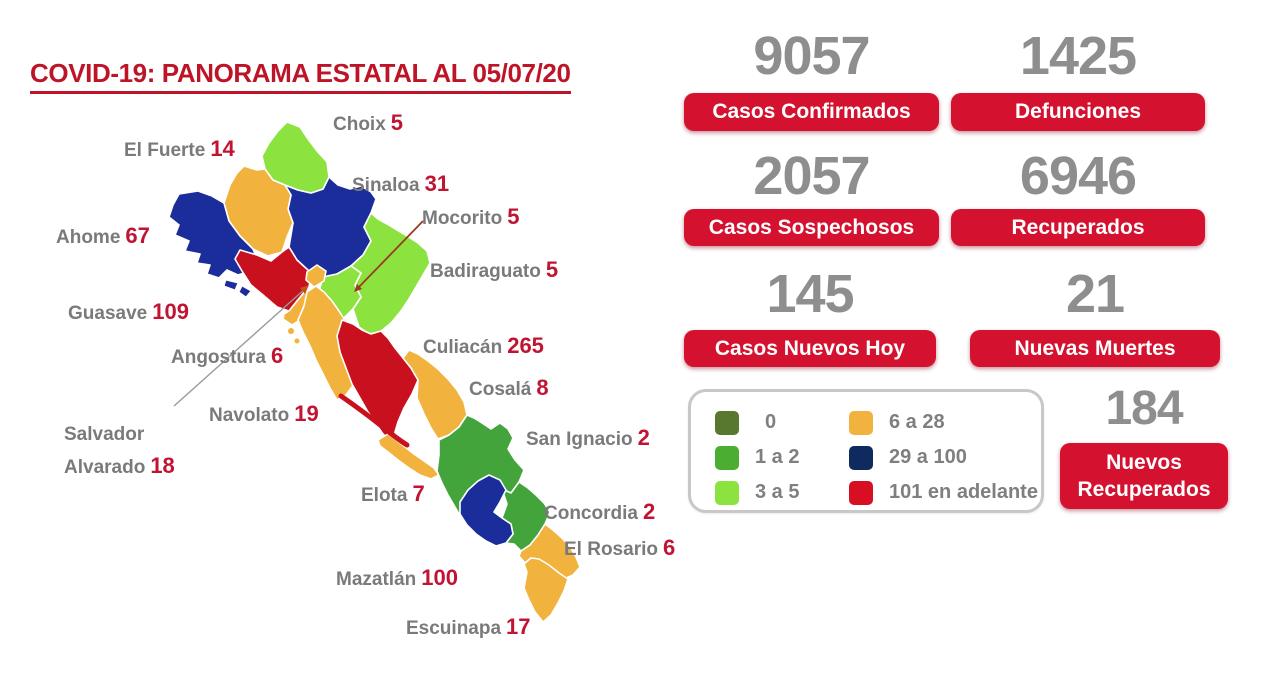 This screenshot has width=1280, height=674. Describe the element at coordinates (1078, 112) in the screenshot. I see `stat-pill-defunciones: Defunciones` at that location.